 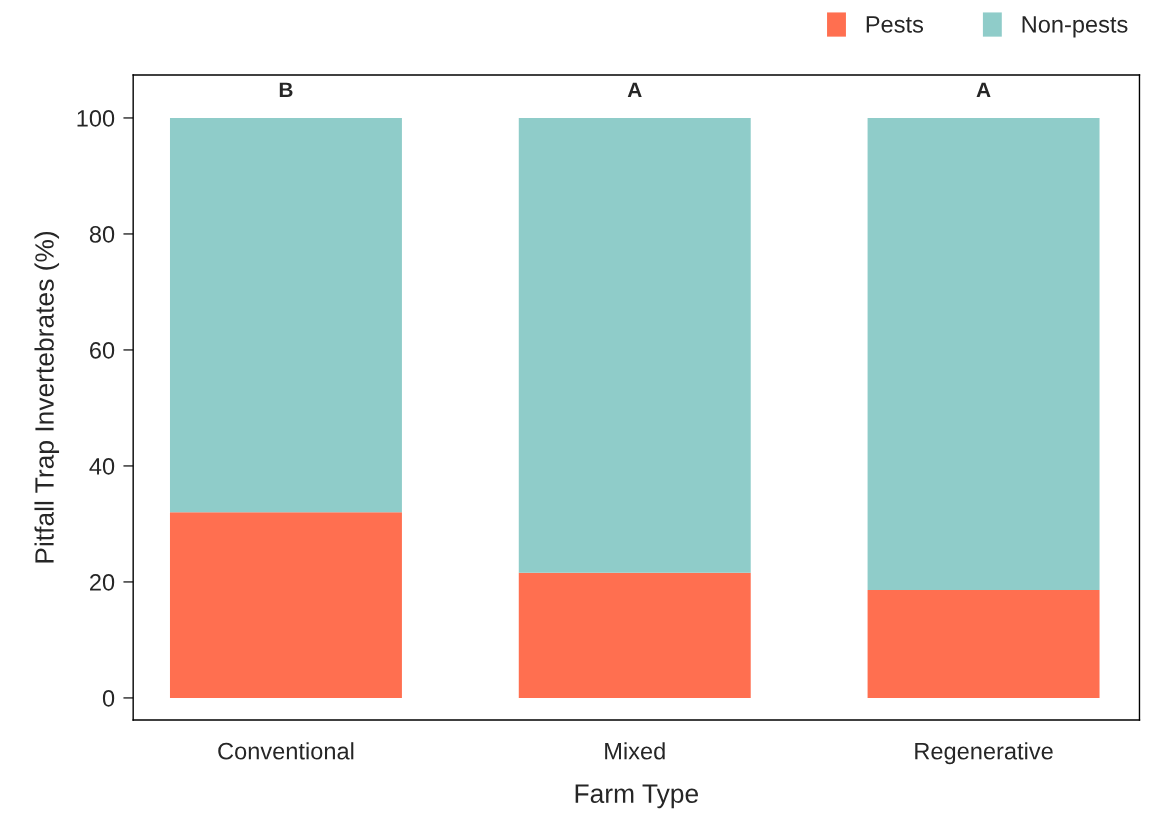 I want to click on x-tick-label: Conventional, so click(x=286, y=751).